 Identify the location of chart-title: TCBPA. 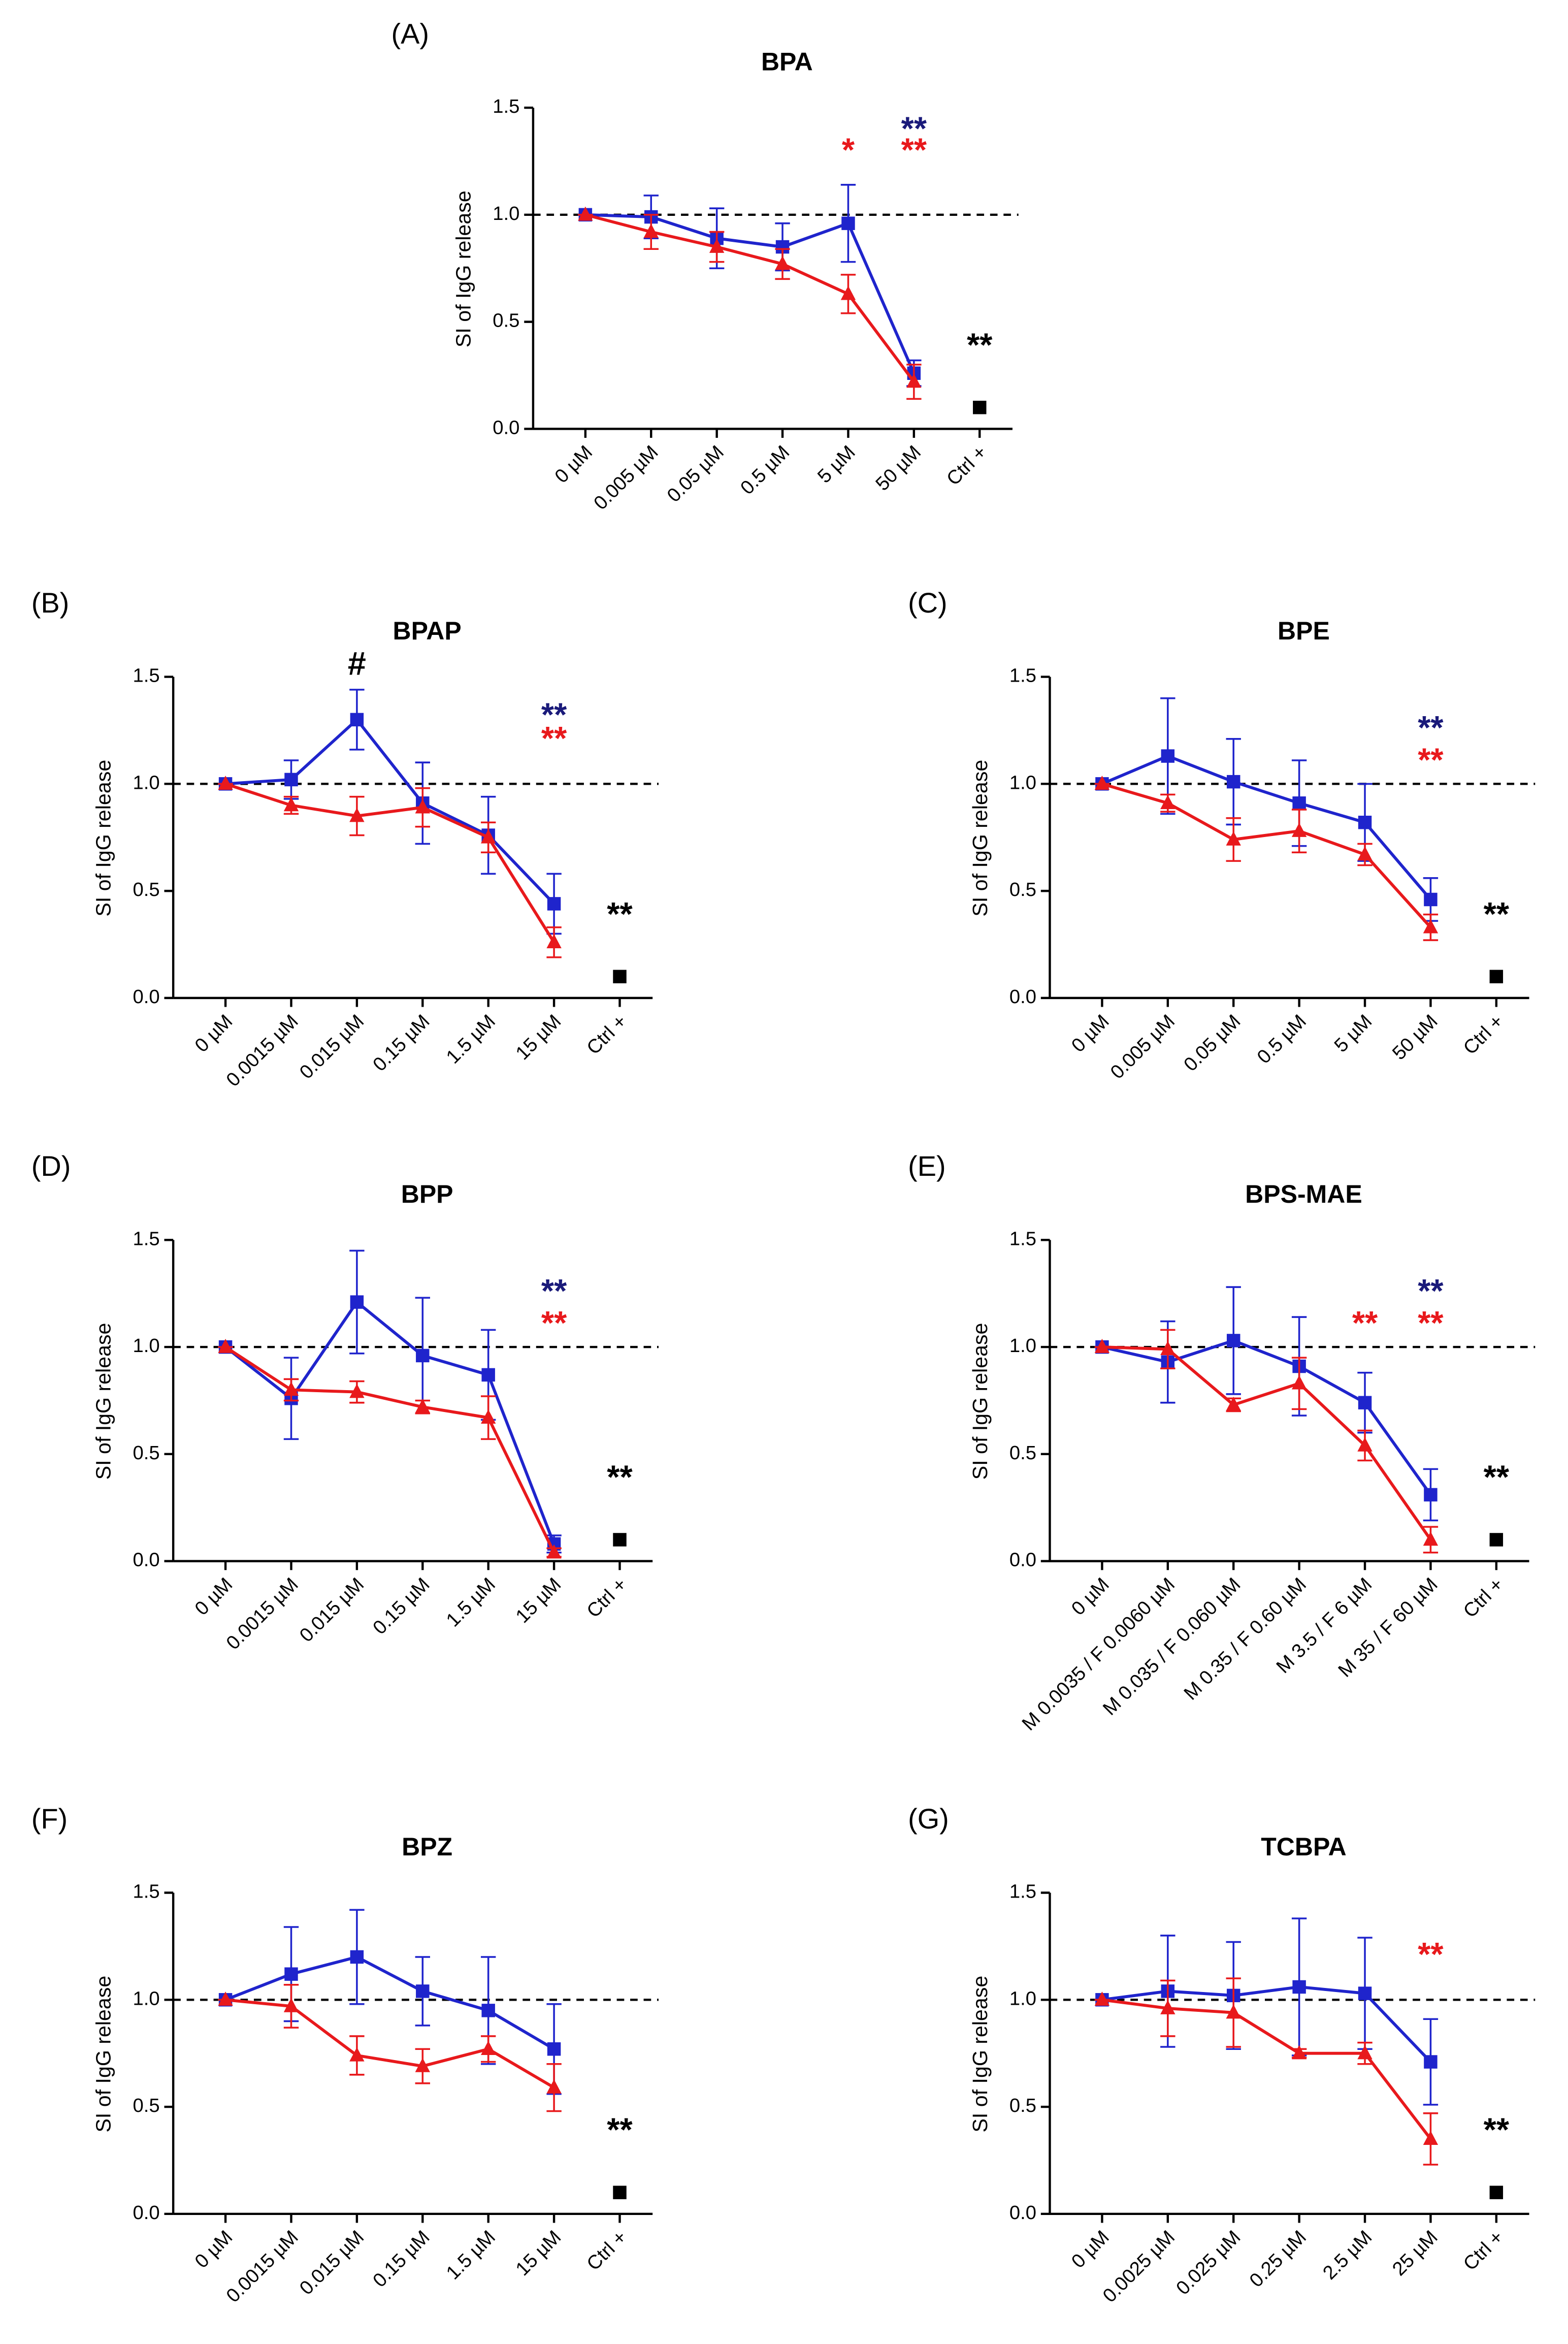
(1304, 1847).